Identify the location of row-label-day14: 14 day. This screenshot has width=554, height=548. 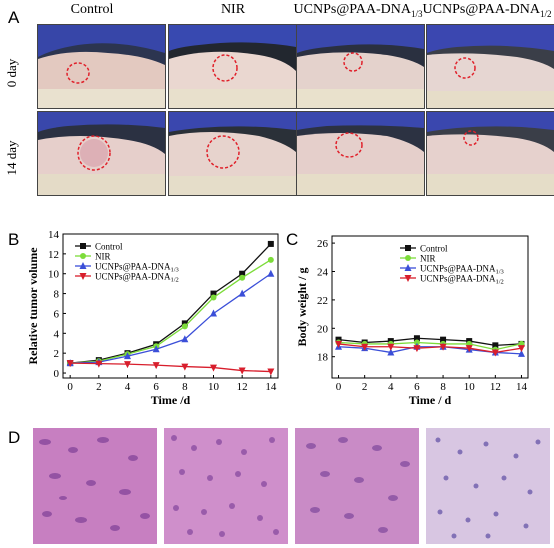
(11, 158).